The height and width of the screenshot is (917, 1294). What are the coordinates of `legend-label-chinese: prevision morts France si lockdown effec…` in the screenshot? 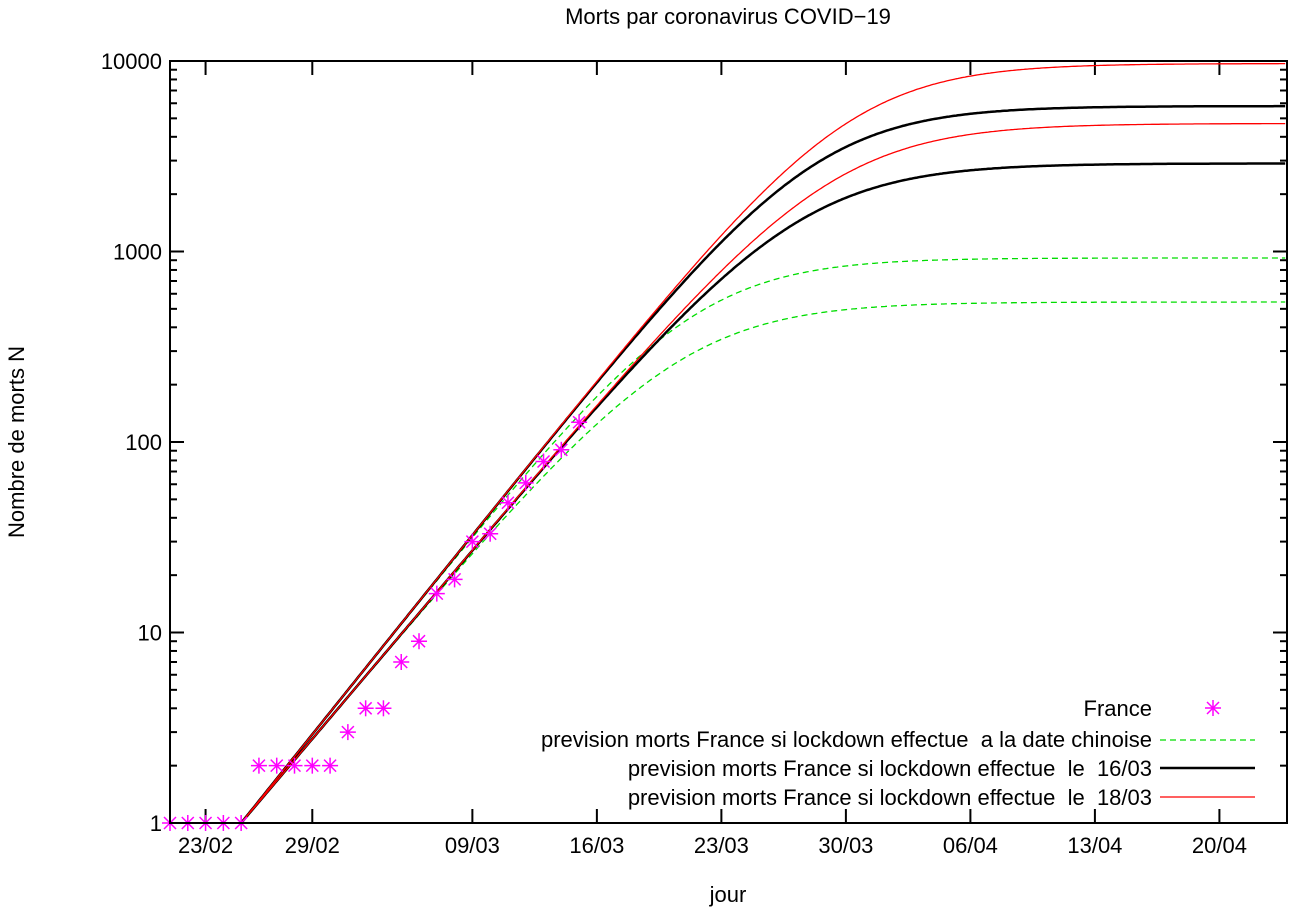 It's located at (846, 739).